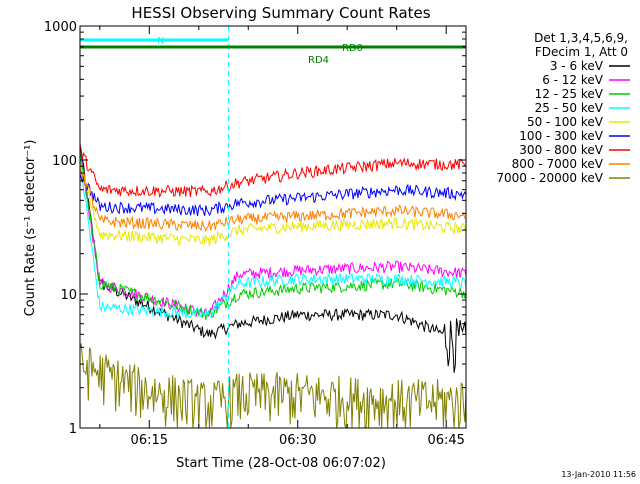 The width and height of the screenshot is (640, 484). What do you see at coordinates (64, 161) in the screenshot?
I see `y-tick-label: 100` at bounding box center [64, 161].